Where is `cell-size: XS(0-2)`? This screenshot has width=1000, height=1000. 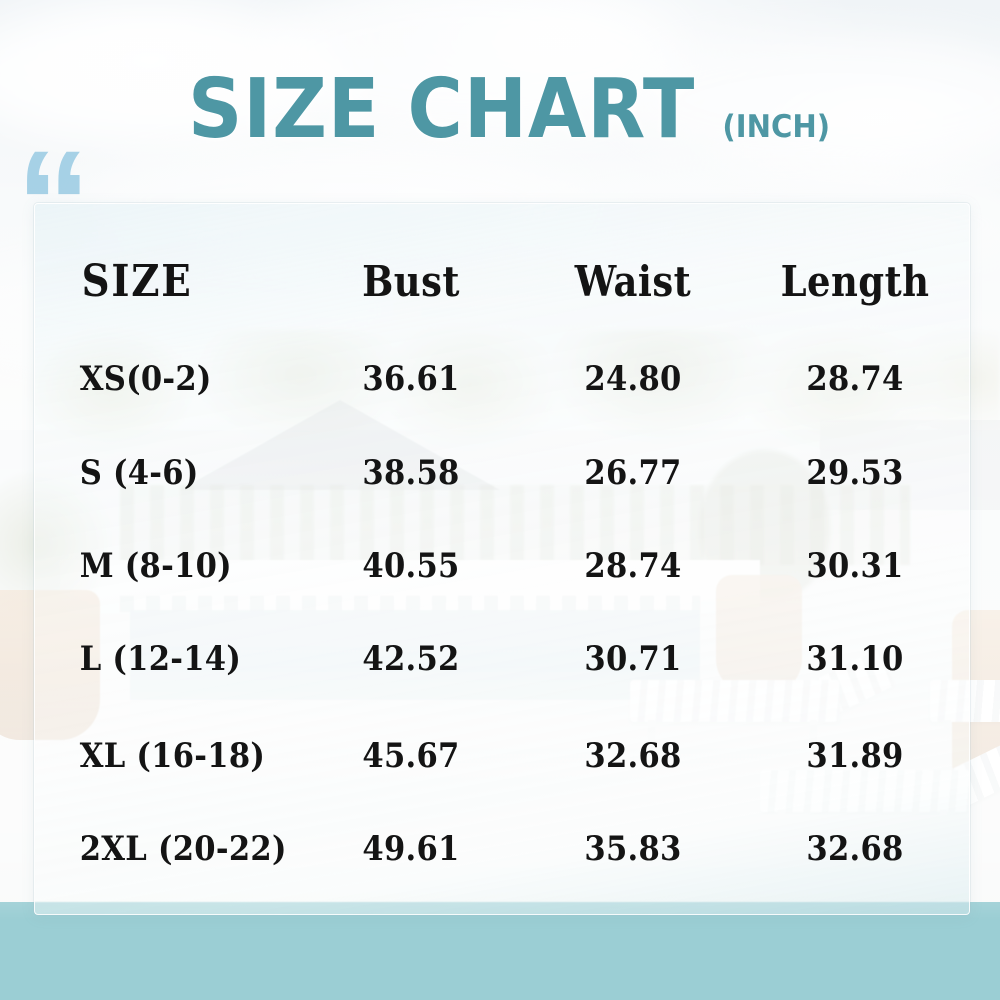
cell-size: XS(0-2) is located at coordinates (145, 379).